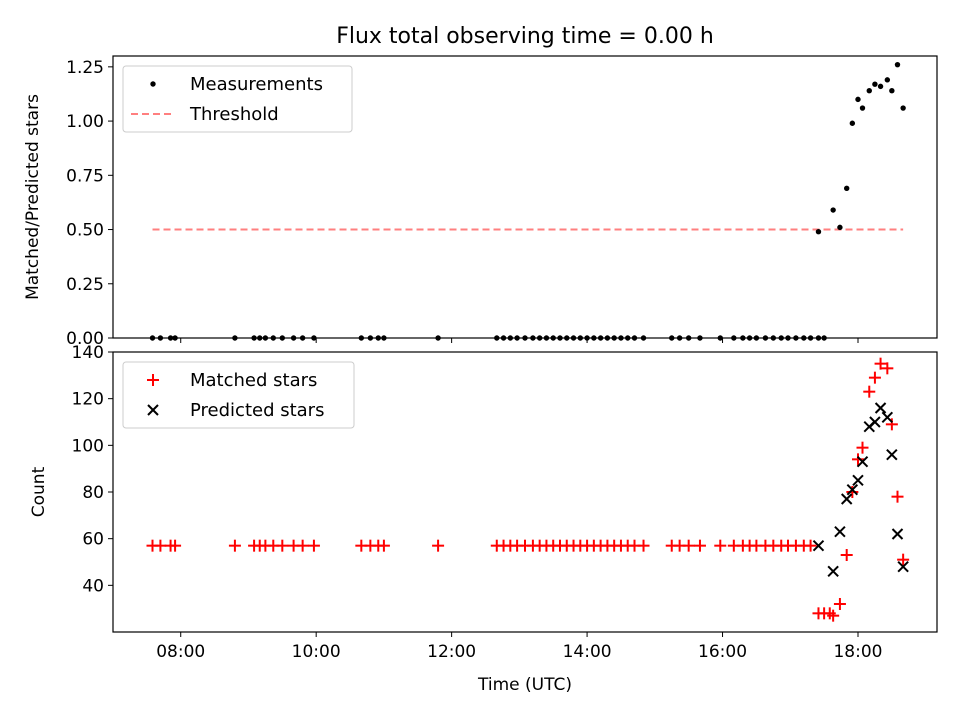 This screenshot has height=720, width=960. I want to click on top-y-tick-label: 1.25, so click(85, 68).